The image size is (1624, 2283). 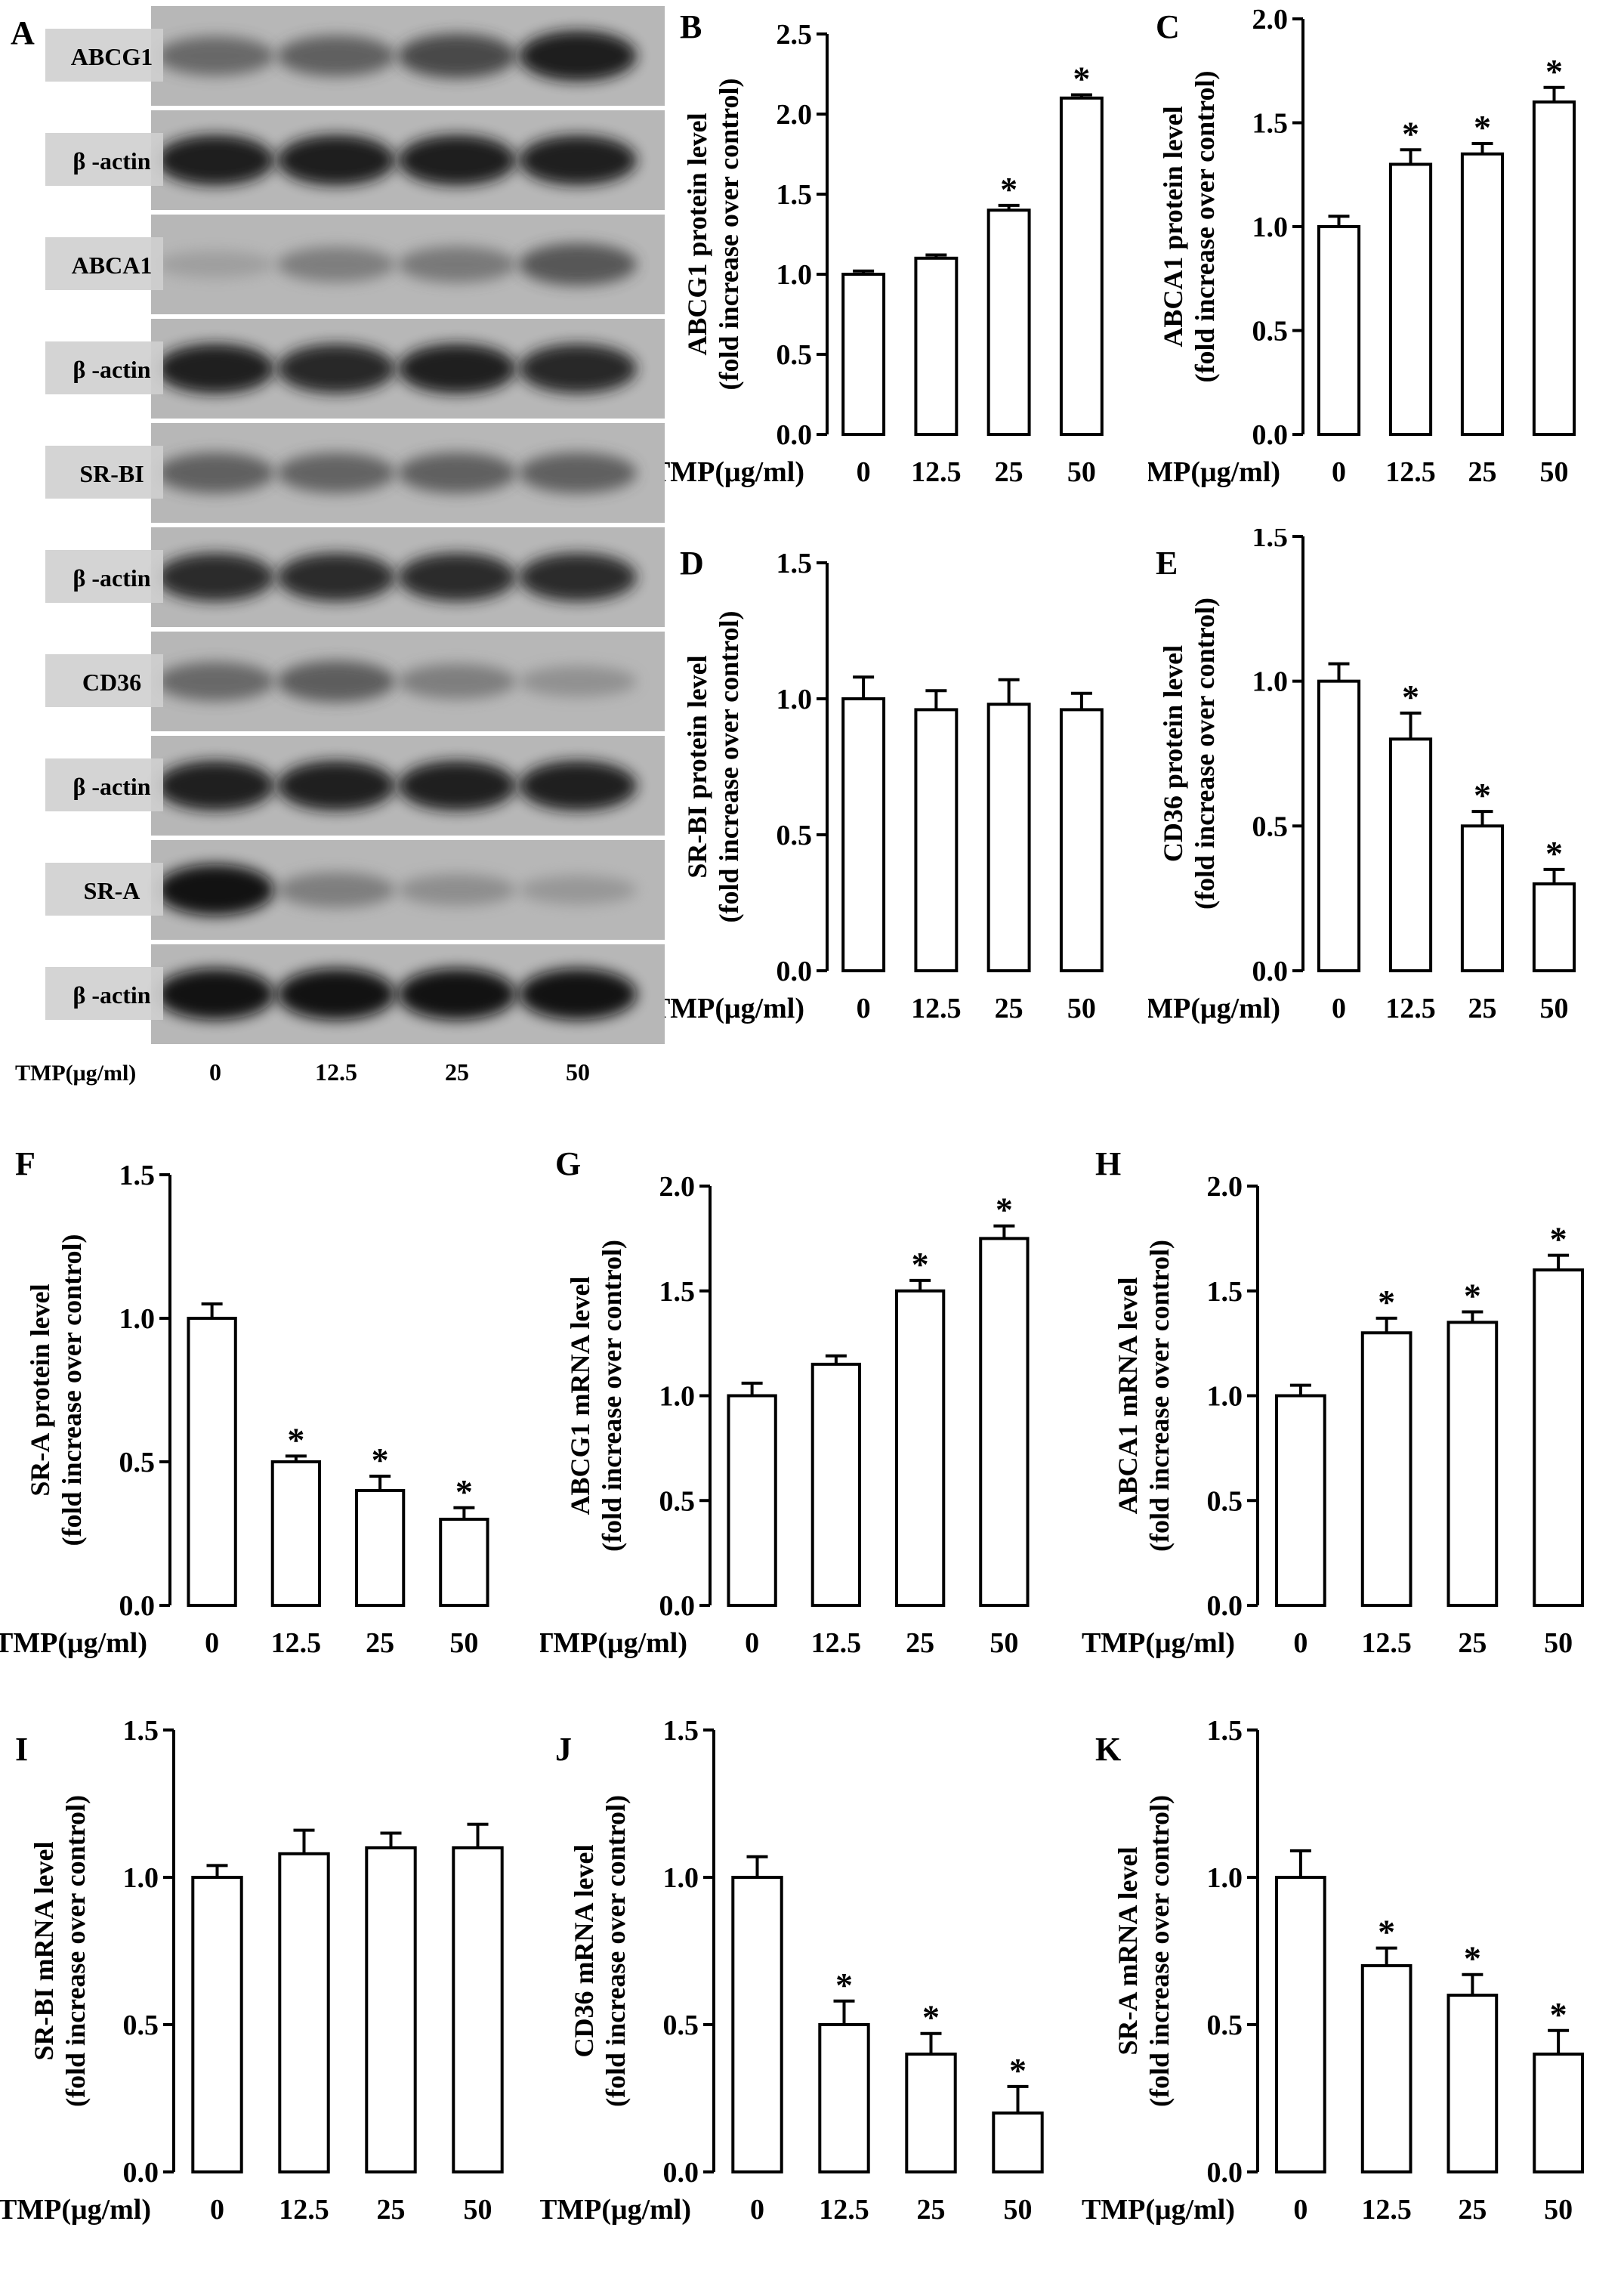 What do you see at coordinates (22, 1749) in the screenshot?
I see `panel-label: I` at bounding box center [22, 1749].